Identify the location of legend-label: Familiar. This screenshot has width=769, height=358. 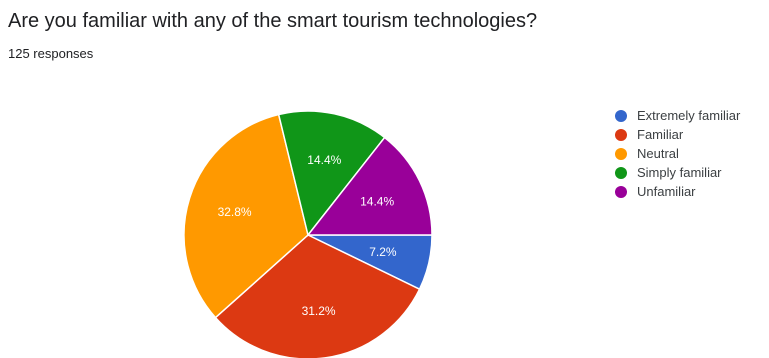
(660, 134).